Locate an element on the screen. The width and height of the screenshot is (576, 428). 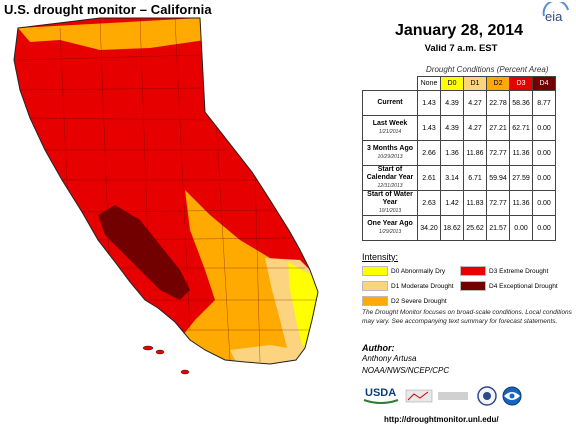
table-caption: Drought Conditions (Percent Area) is located at coordinates (487, 69).